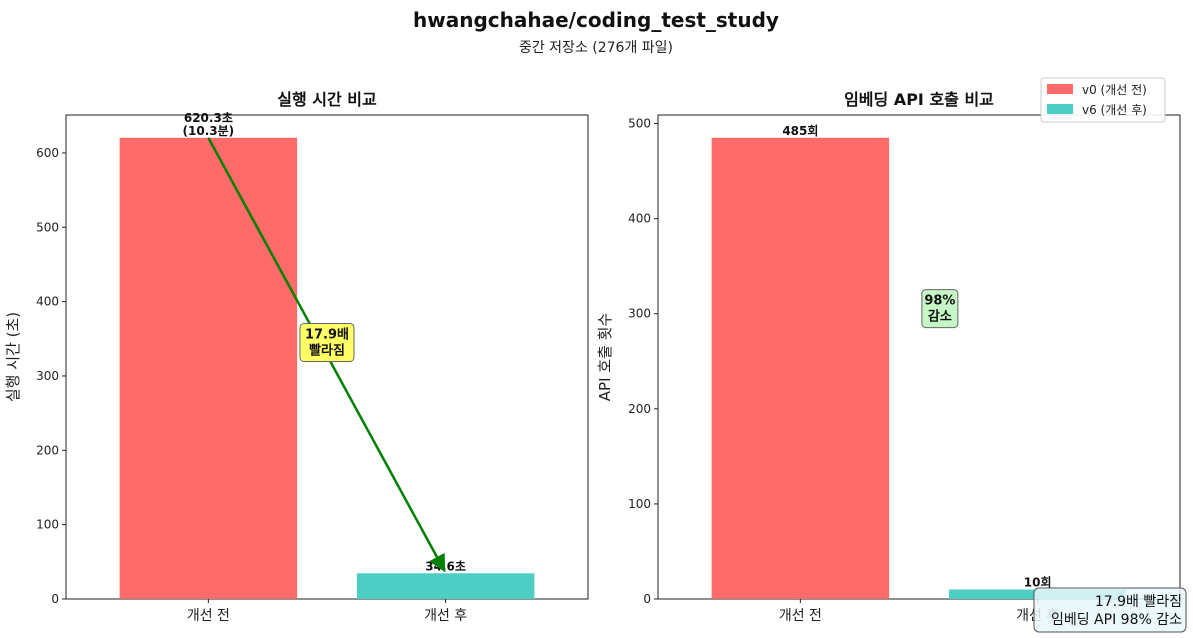 Image resolution: width=1193 pixels, height=638 pixels. I want to click on data-label: 620.3초, so click(208, 118).